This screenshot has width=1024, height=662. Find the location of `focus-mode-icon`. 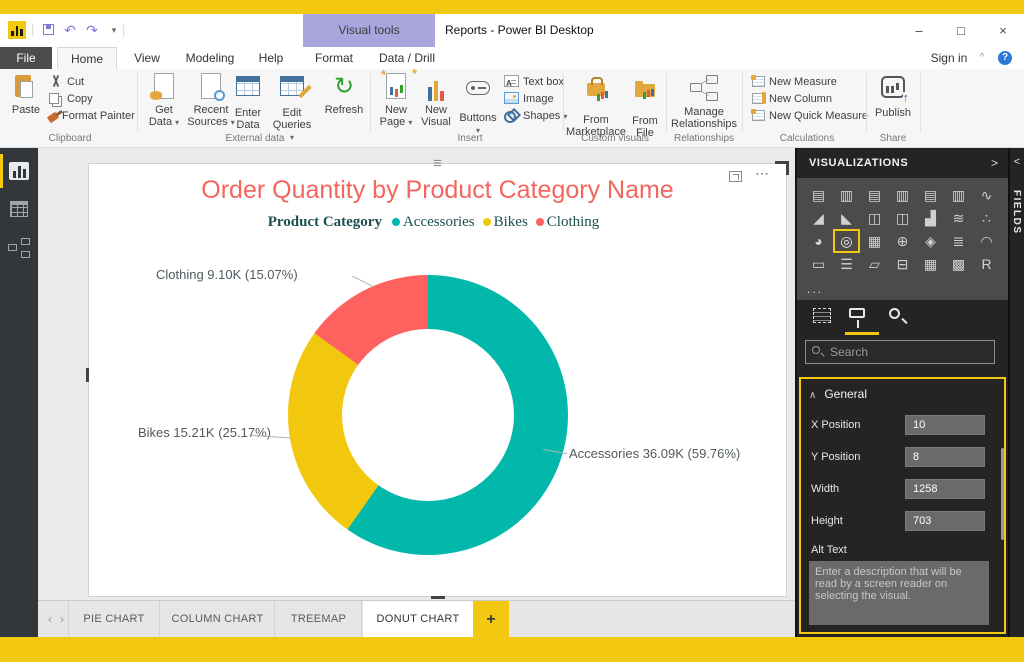

focus-mode-icon is located at coordinates (735, 176).